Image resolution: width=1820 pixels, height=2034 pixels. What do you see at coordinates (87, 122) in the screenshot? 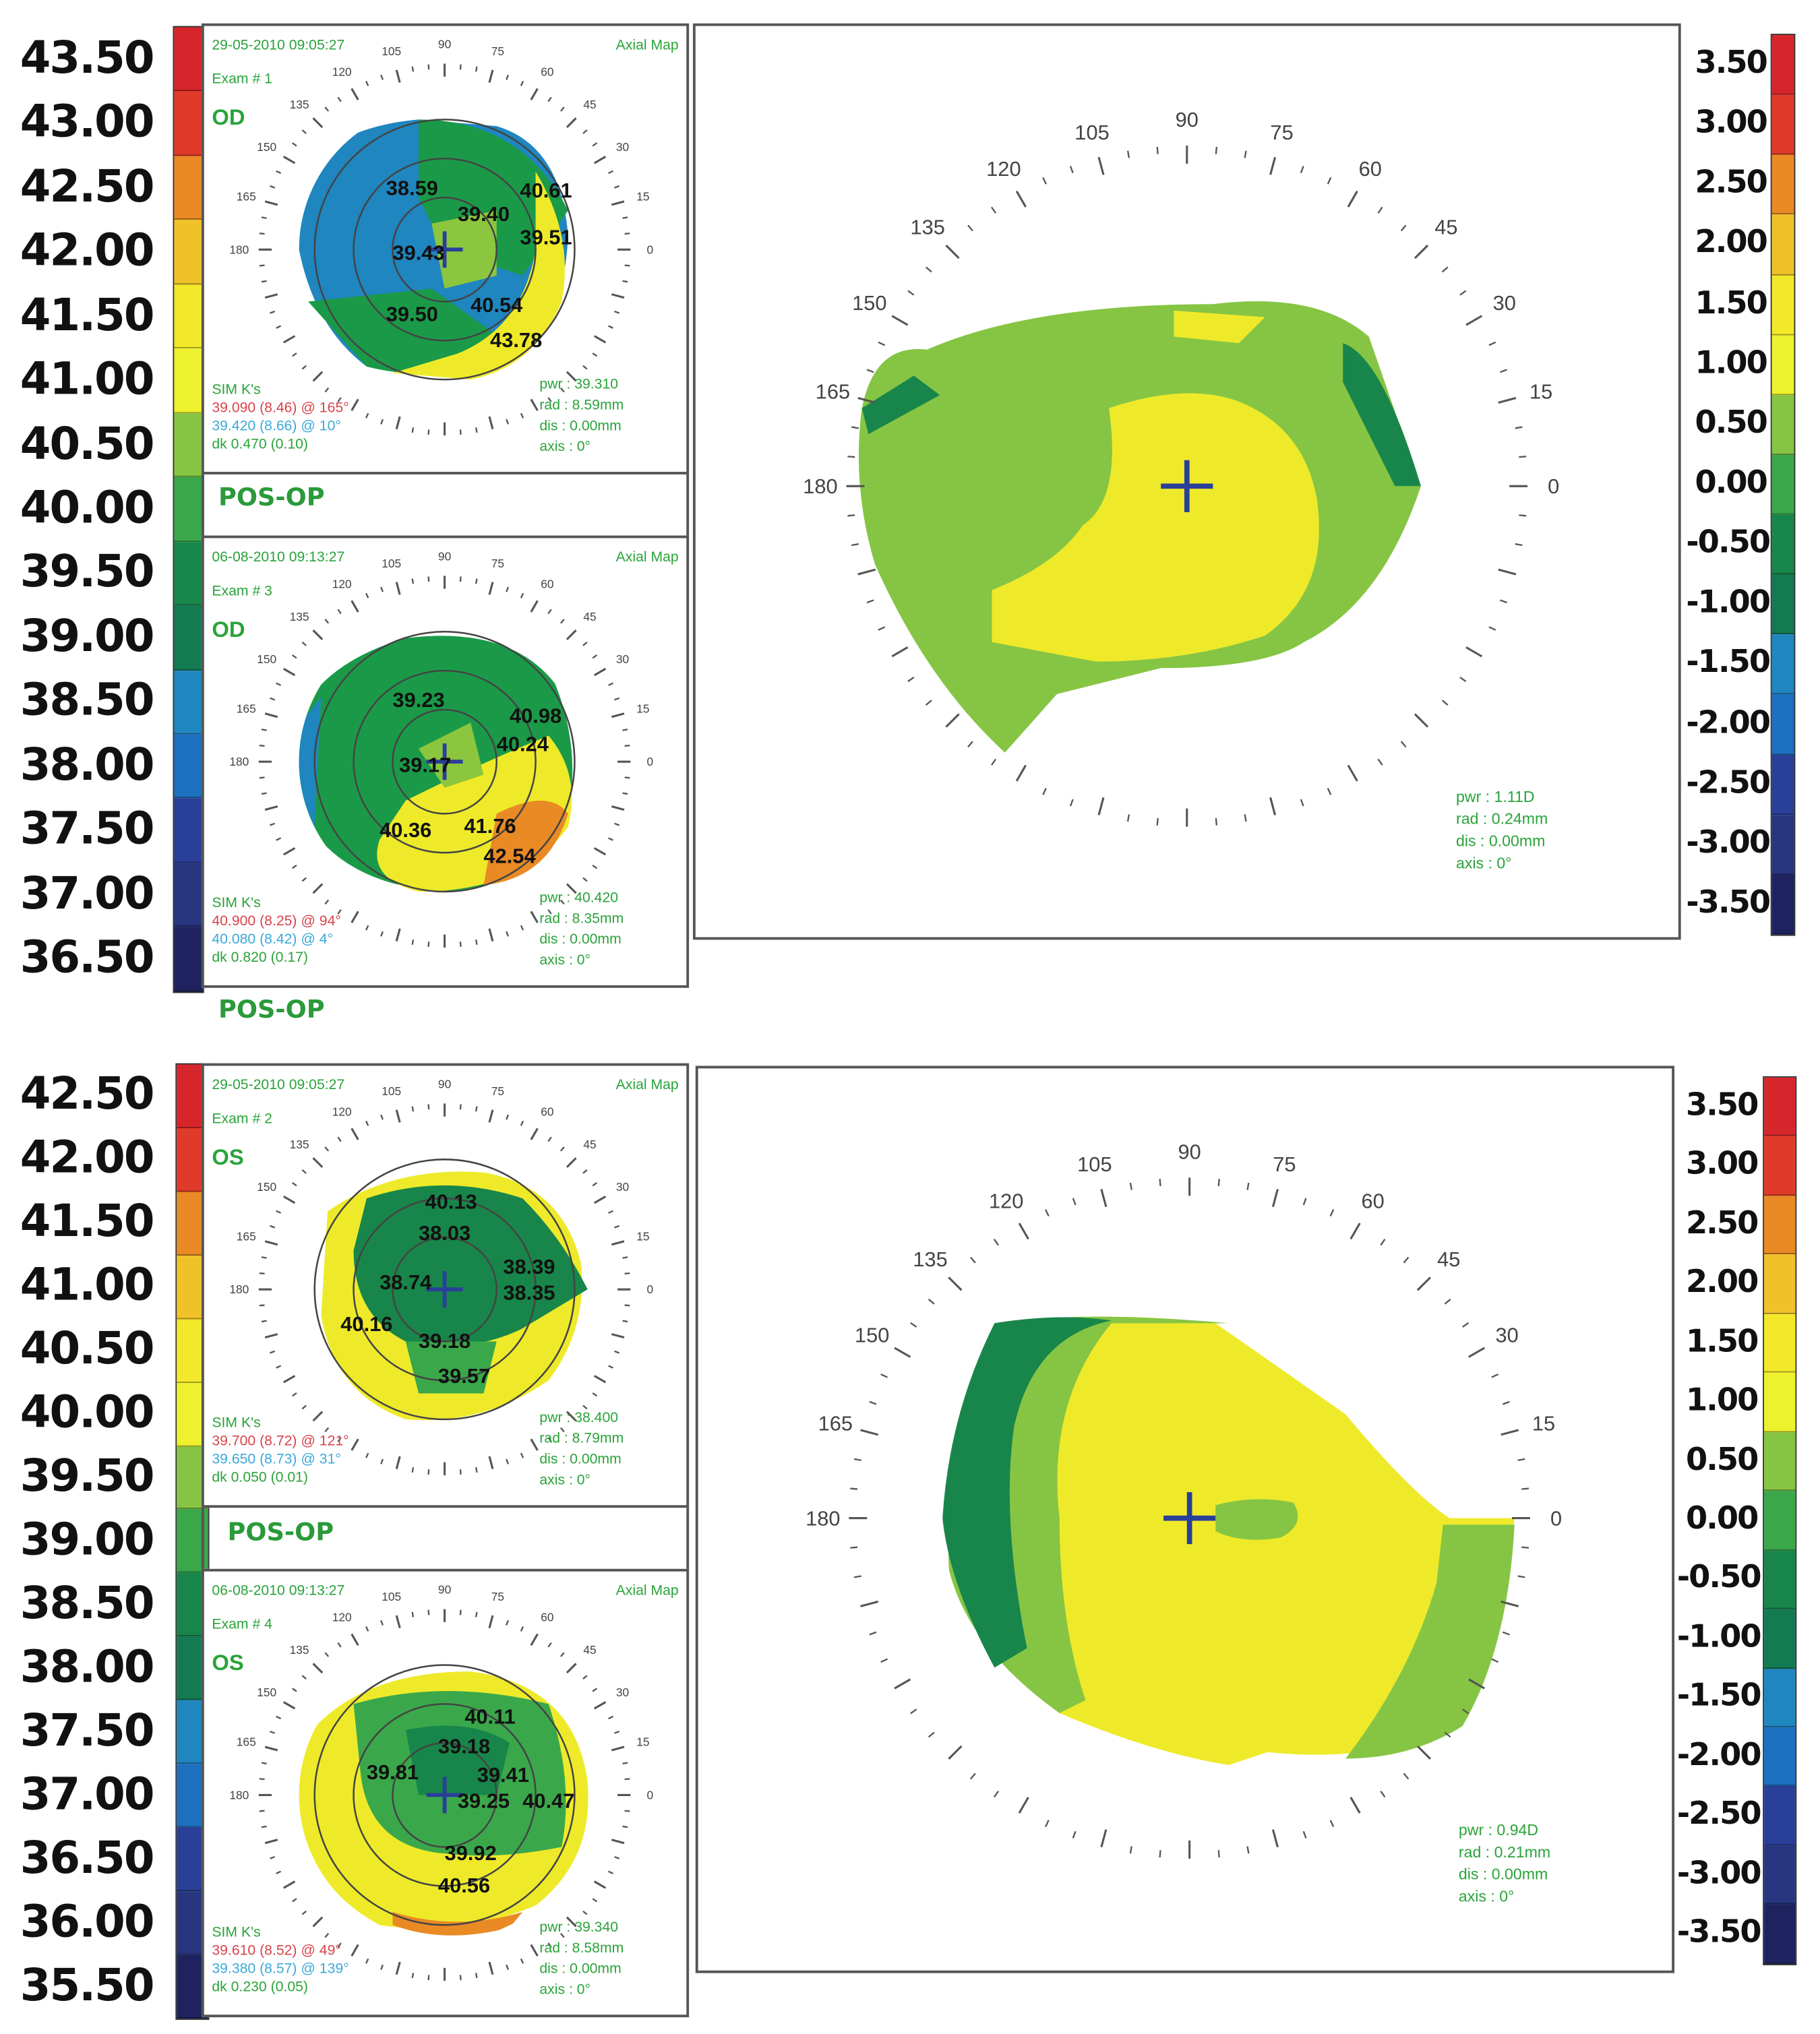
I see `scale-label: 43.00` at bounding box center [87, 122].